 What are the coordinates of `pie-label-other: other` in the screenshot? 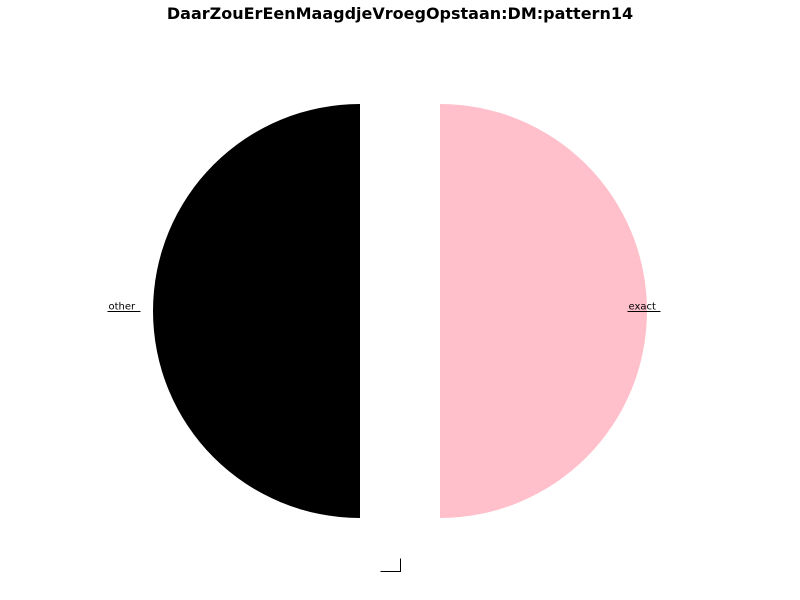 It's located at (123, 307).